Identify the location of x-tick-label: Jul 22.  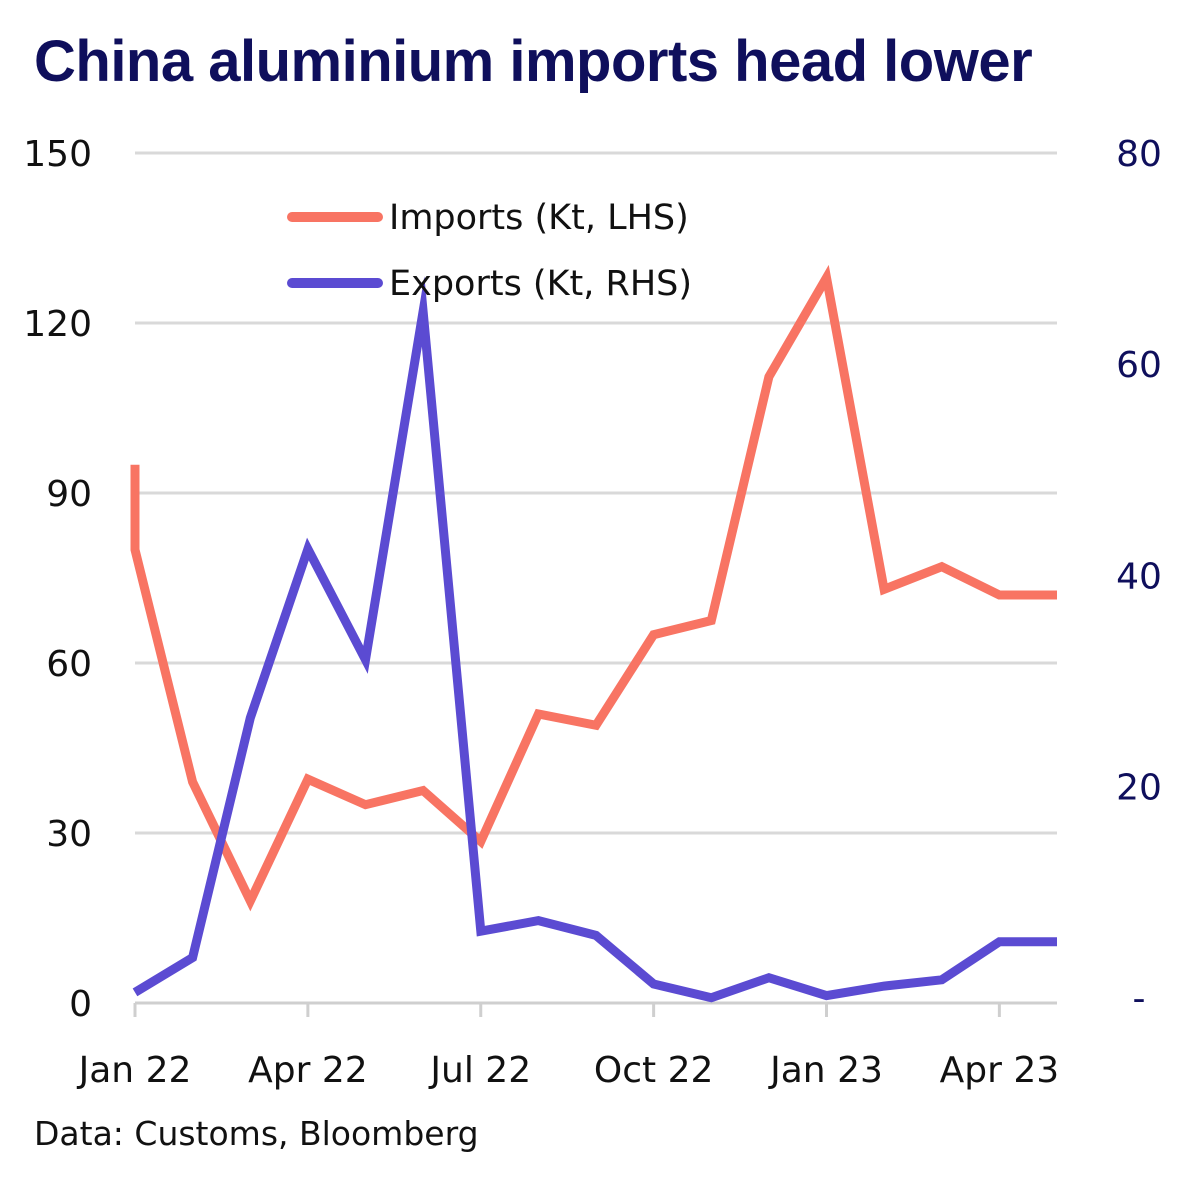
(479, 1070).